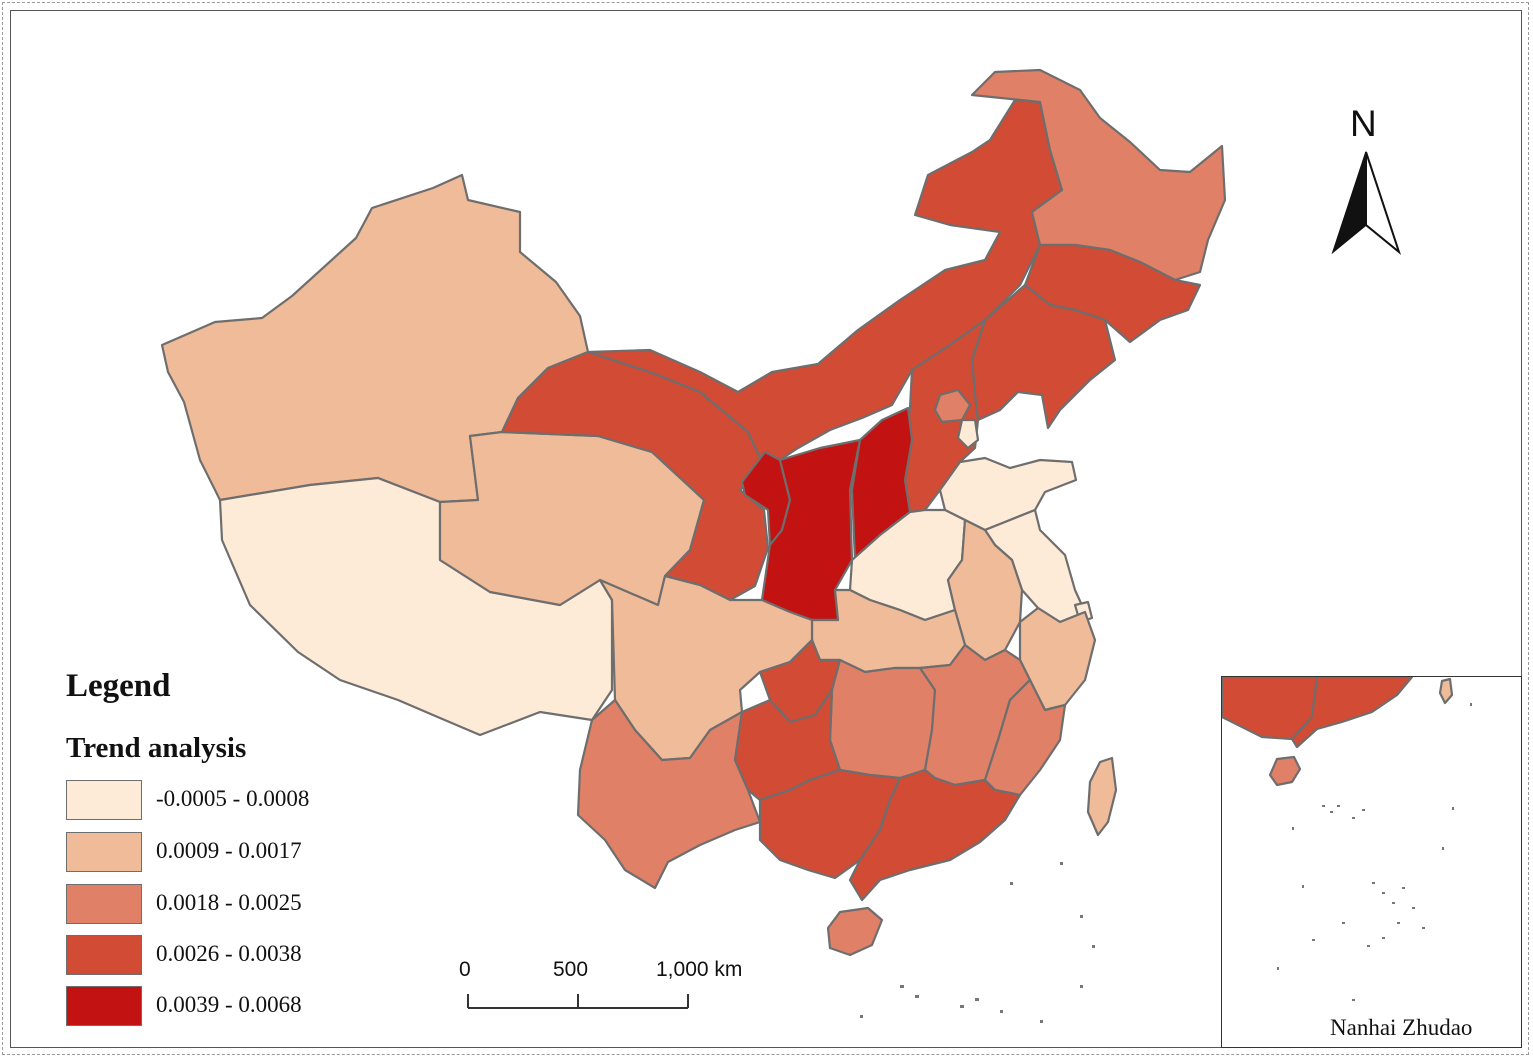  Describe the element at coordinates (118, 686) in the screenshot. I see `legend-title: Legend` at that location.